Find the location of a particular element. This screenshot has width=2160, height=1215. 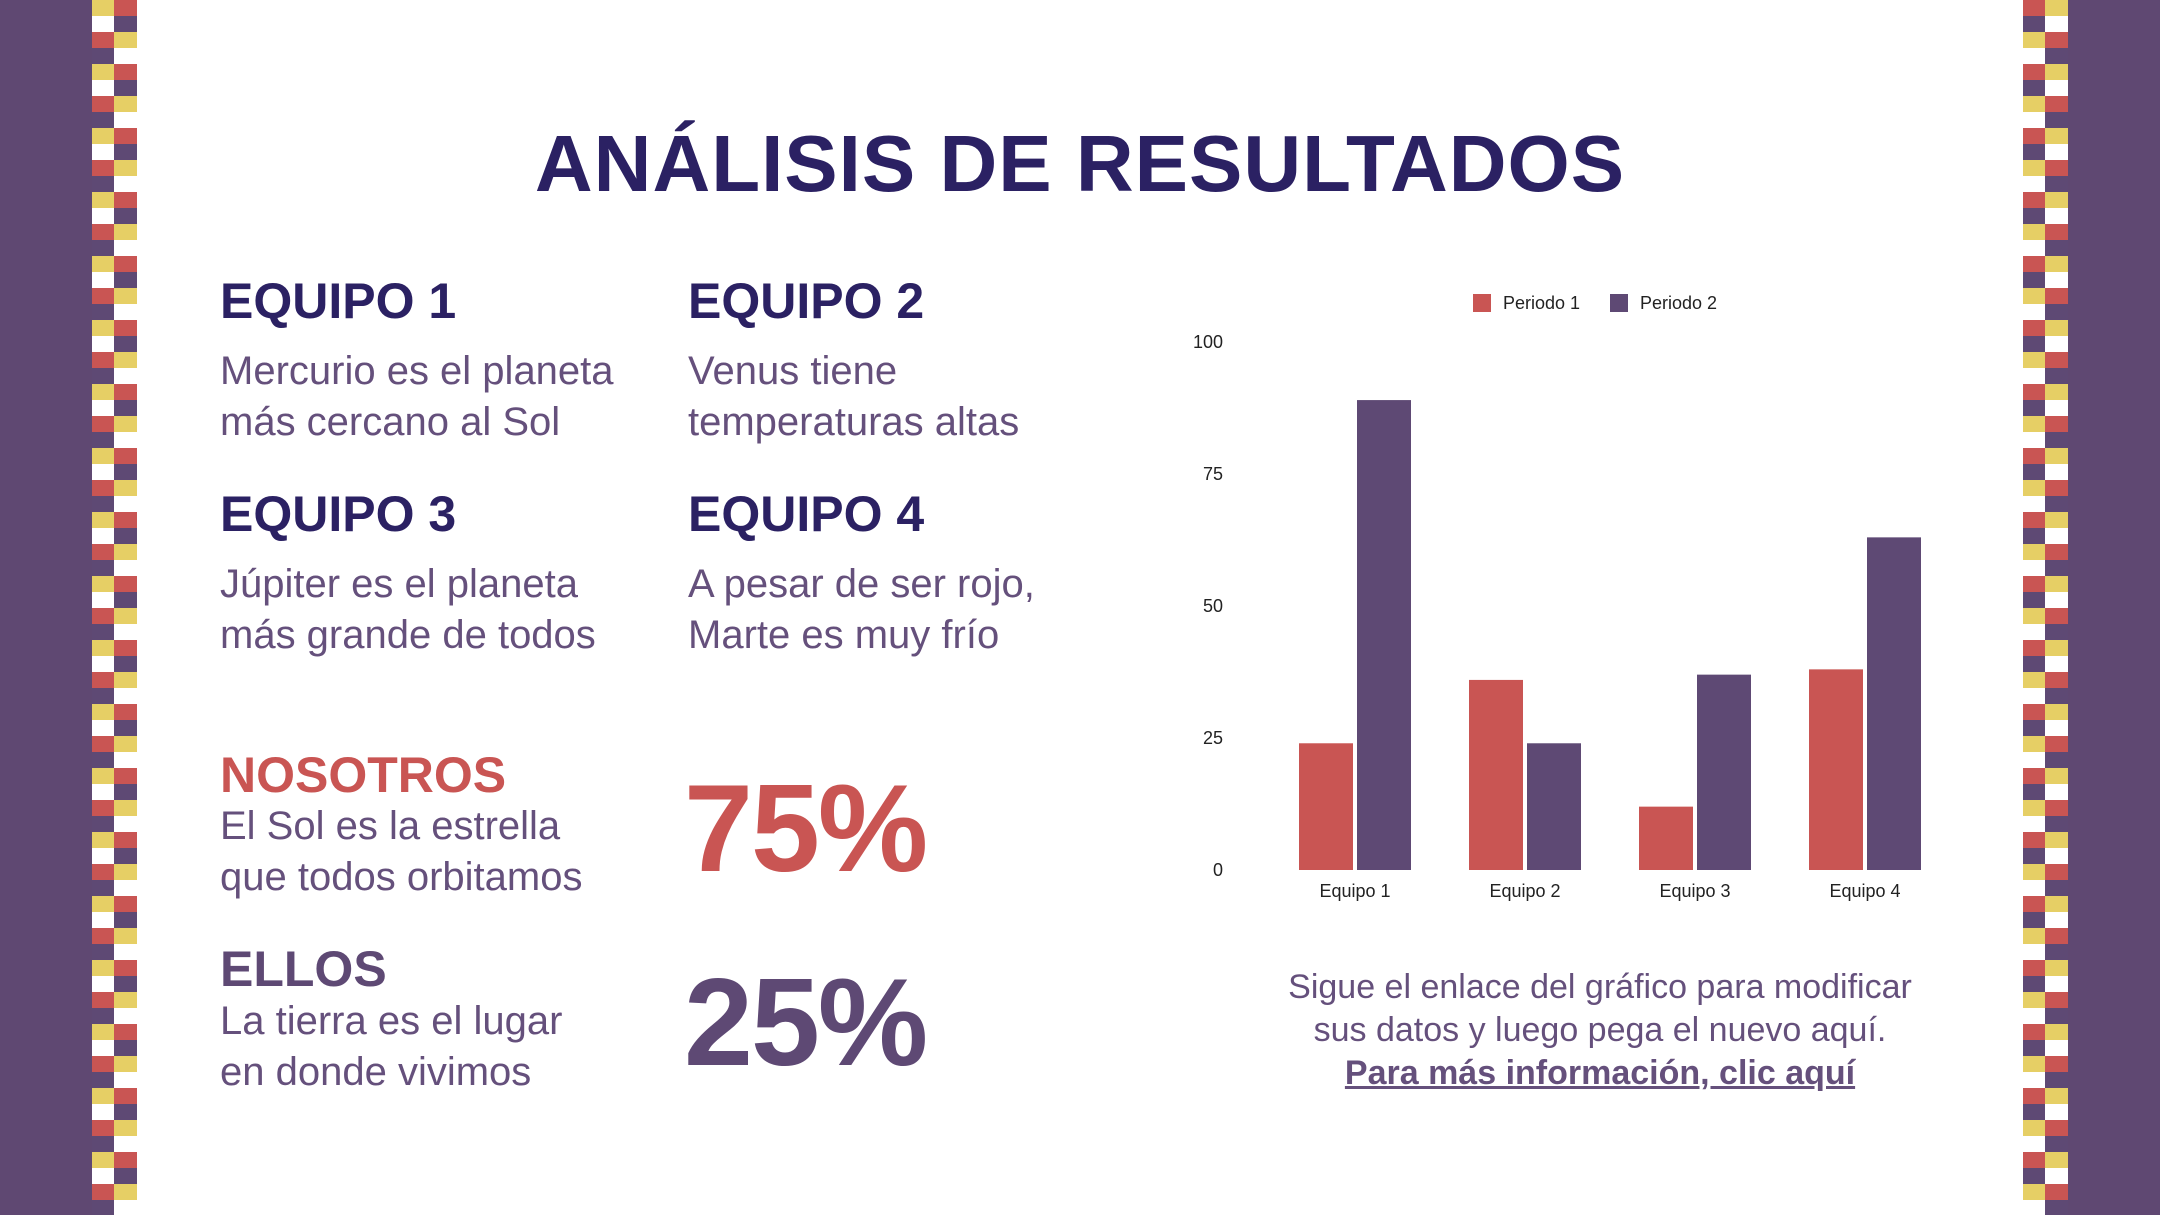

ellos-label: ELLOS is located at coordinates (303, 969).